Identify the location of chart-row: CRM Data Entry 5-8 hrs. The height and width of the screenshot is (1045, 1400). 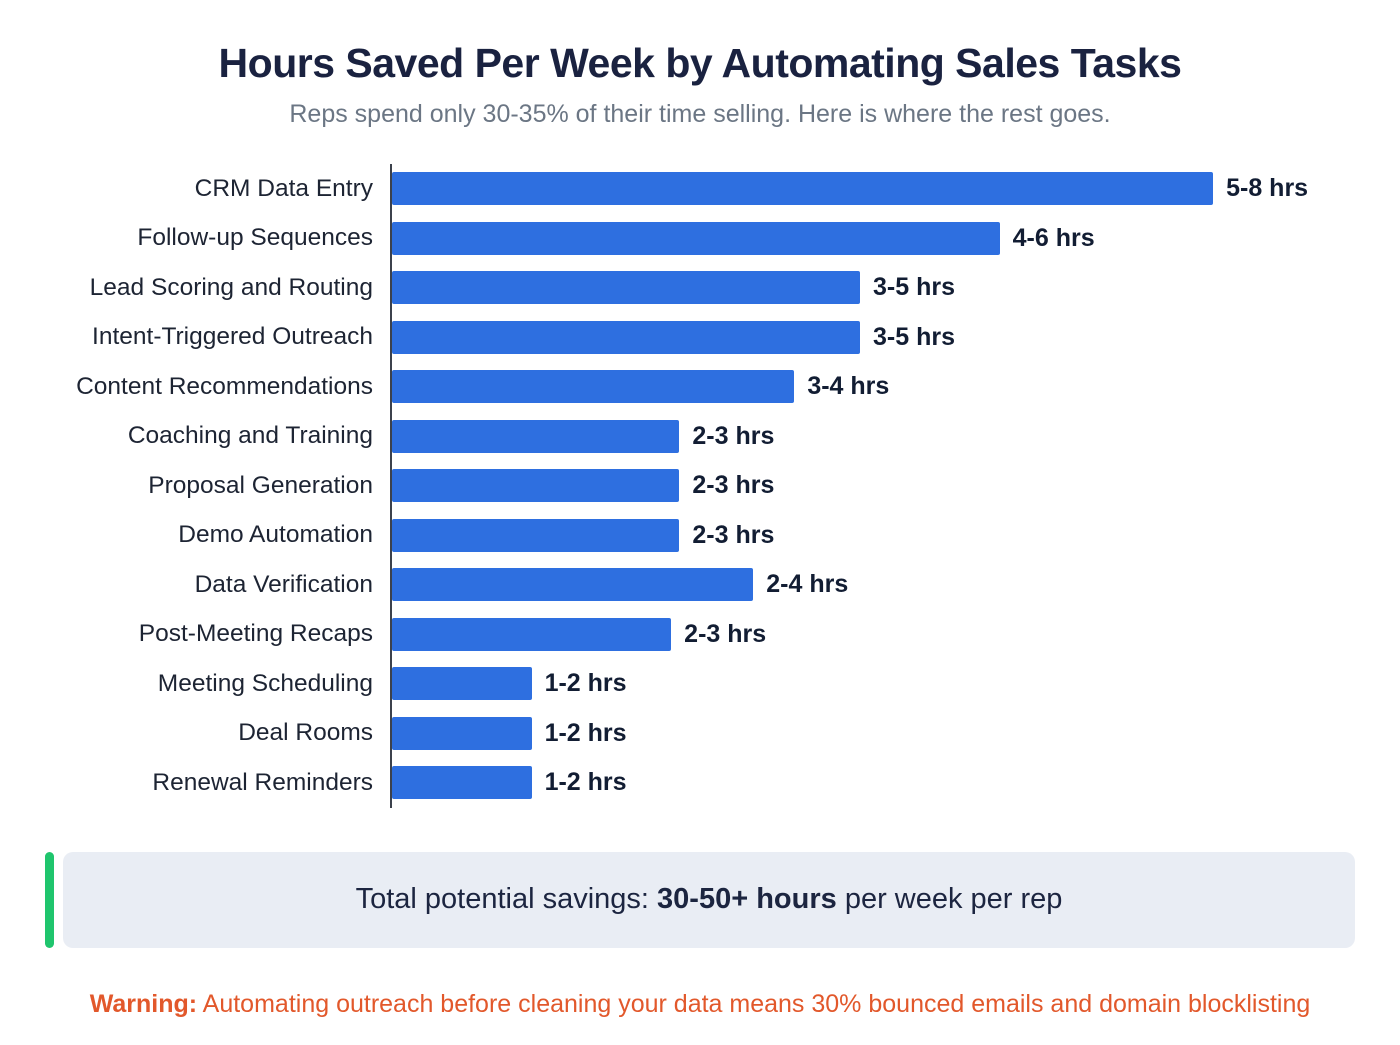
(700, 189).